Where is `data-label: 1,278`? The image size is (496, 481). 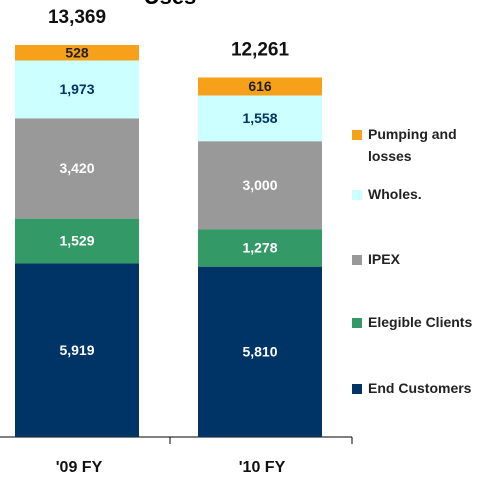 data-label: 1,278 is located at coordinates (259, 248).